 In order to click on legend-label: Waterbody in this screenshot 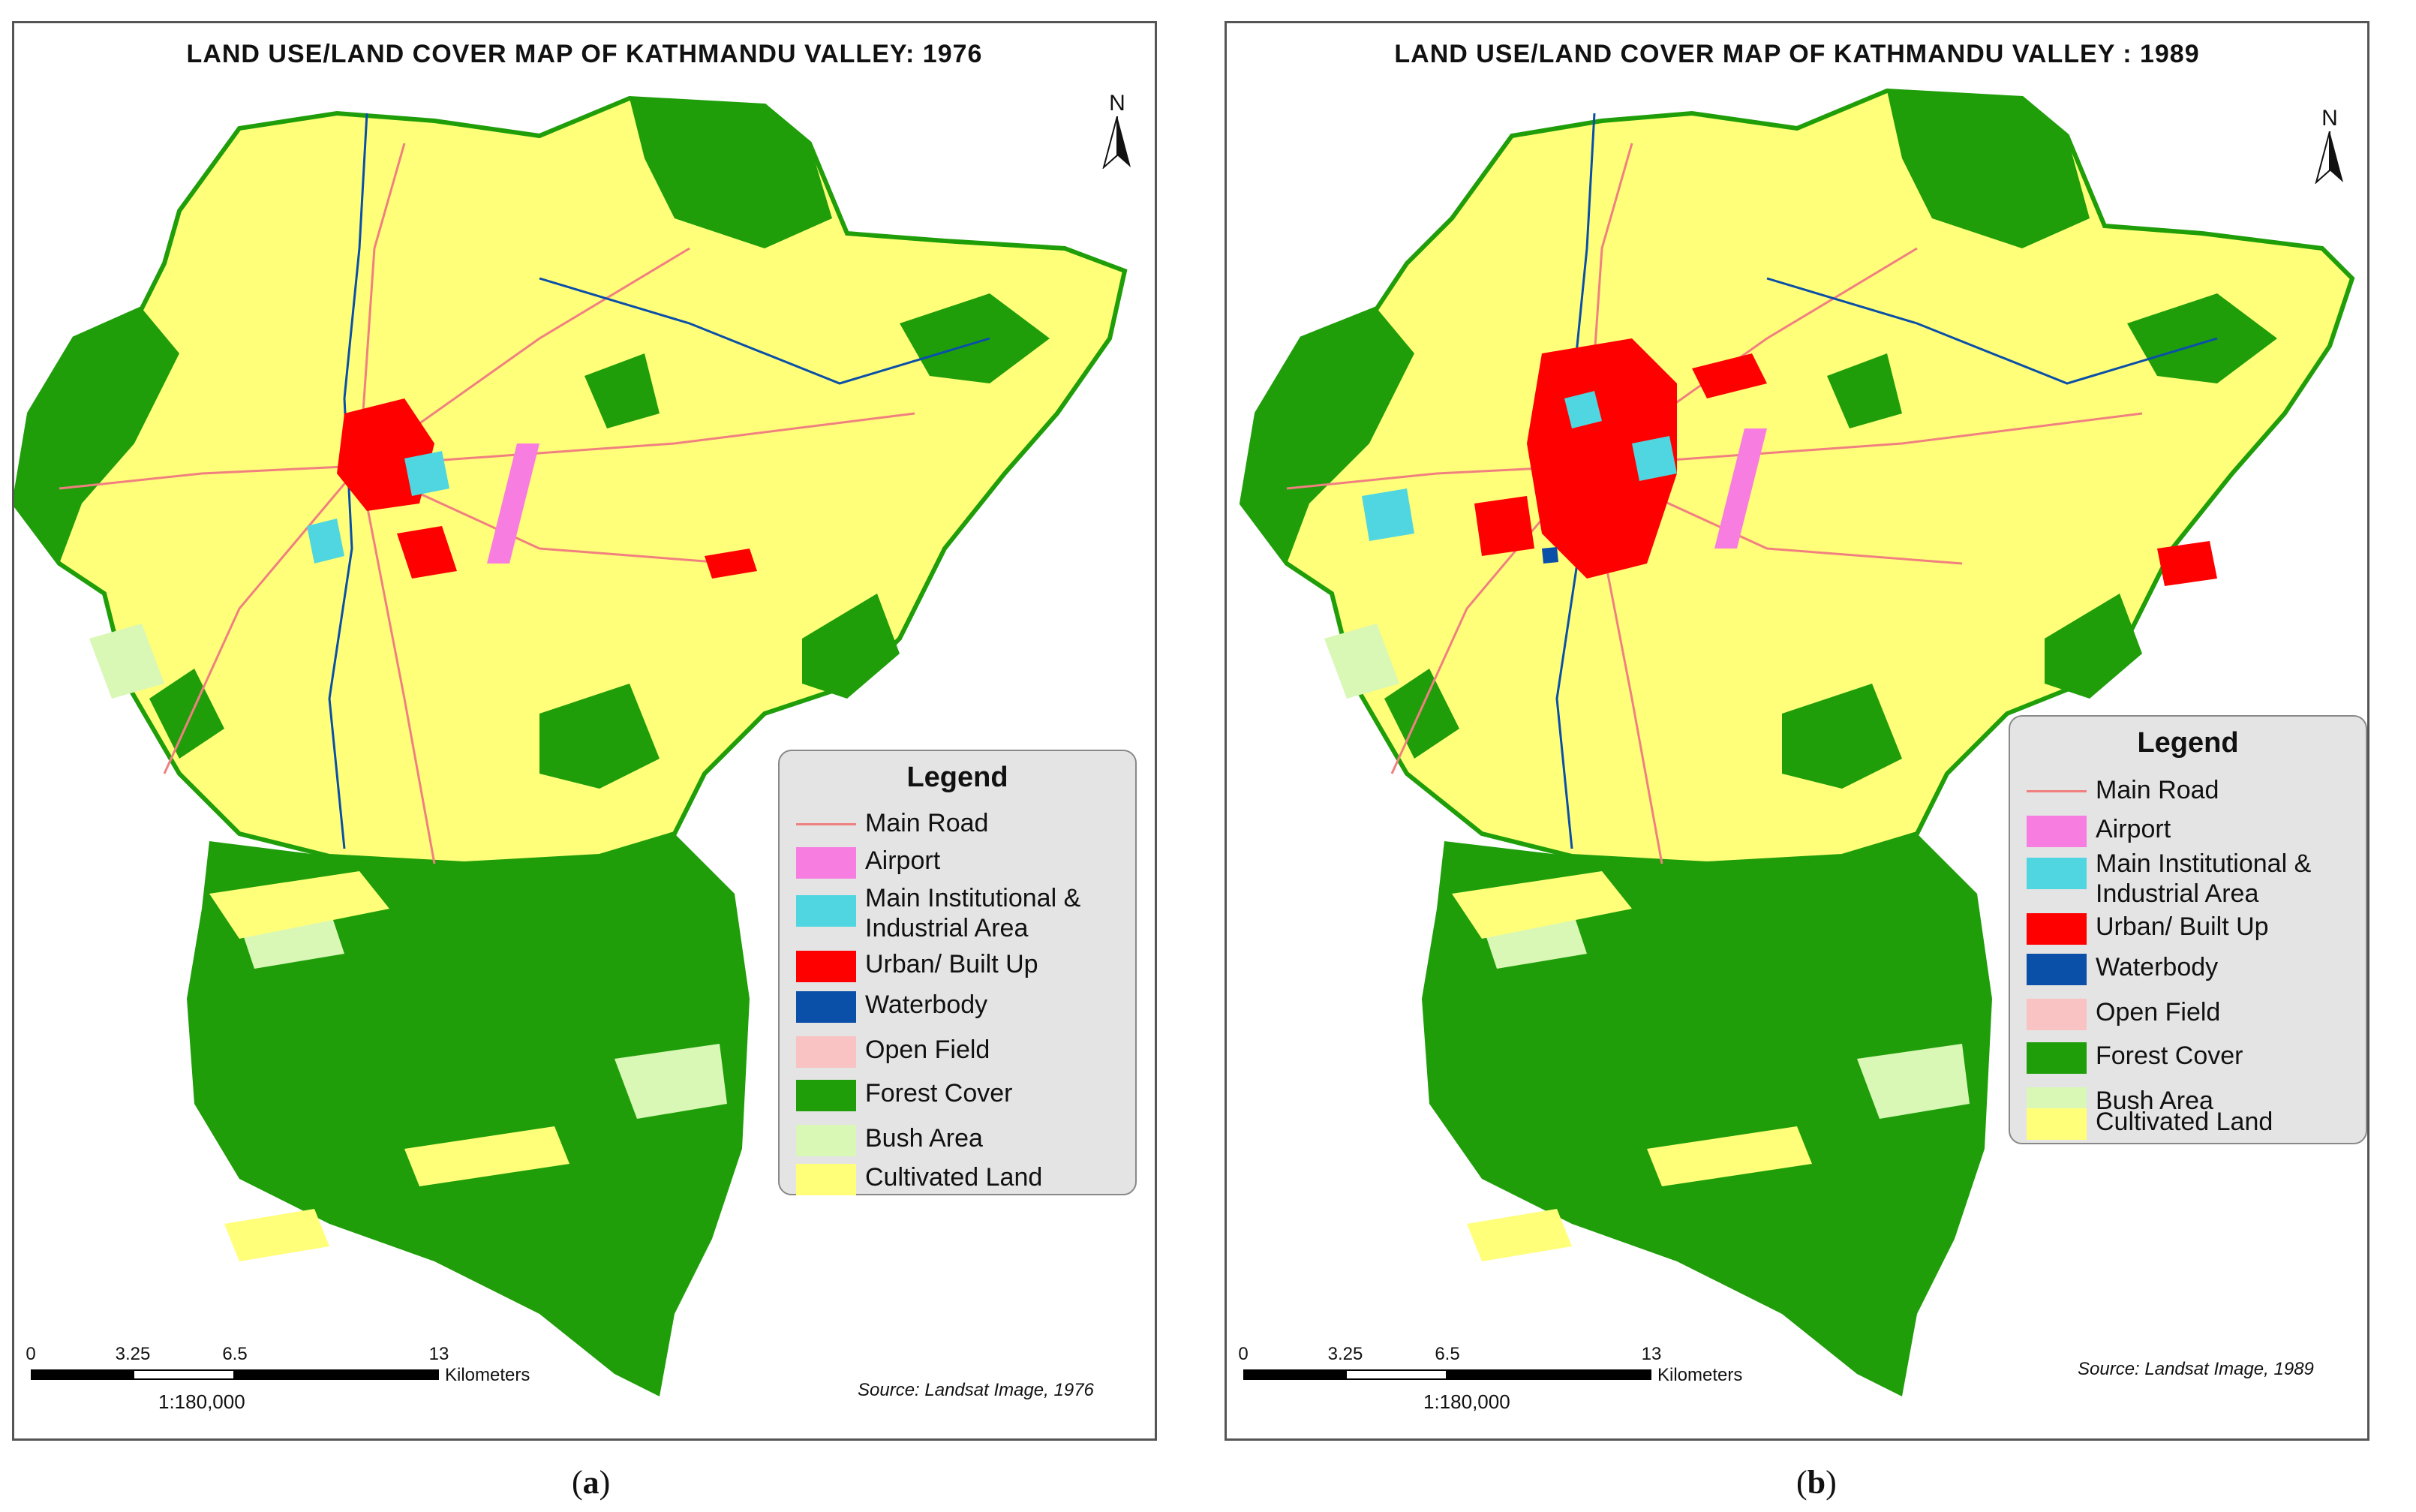, I will do `click(926, 1005)`.